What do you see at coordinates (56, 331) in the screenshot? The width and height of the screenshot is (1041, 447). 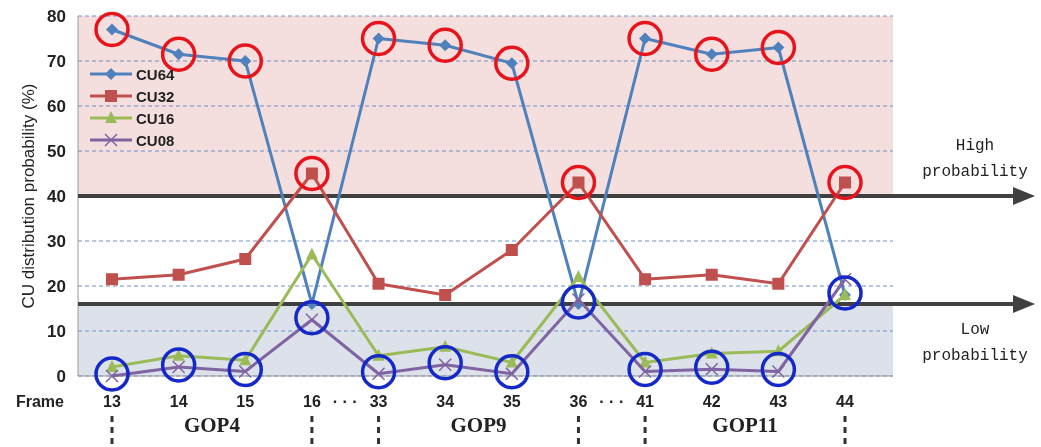 I see `y-tick-label: 10` at bounding box center [56, 331].